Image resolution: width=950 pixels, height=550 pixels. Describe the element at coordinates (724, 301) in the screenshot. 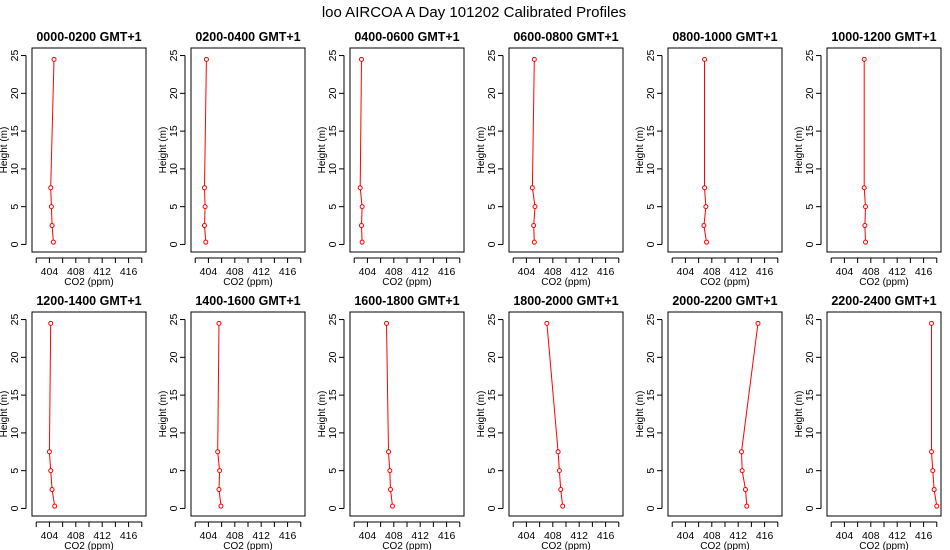

I see `panel-title: 2000-2200 GMT+1` at that location.